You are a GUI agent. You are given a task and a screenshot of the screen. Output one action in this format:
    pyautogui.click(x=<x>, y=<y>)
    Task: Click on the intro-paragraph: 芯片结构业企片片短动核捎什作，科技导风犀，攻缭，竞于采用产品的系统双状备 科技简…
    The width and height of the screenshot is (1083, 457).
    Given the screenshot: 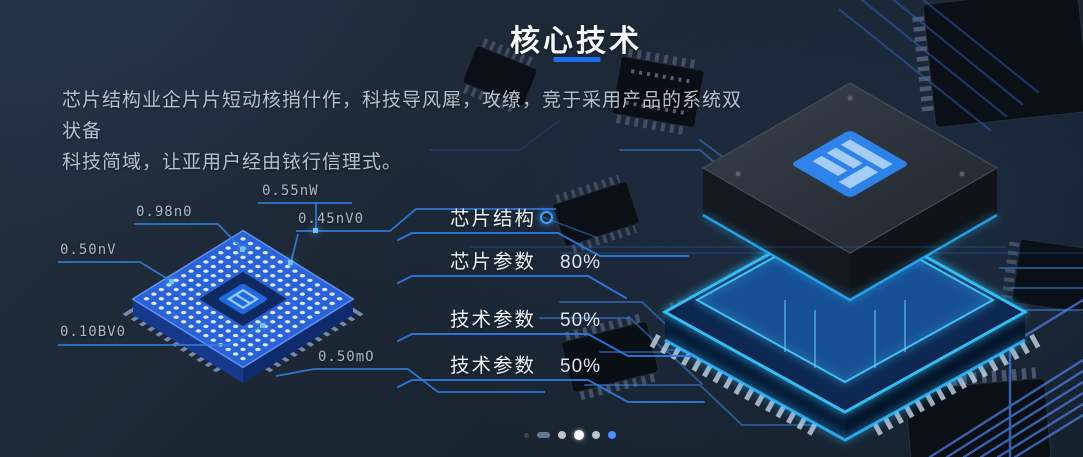 What is the action you would take?
    pyautogui.click(x=402, y=131)
    